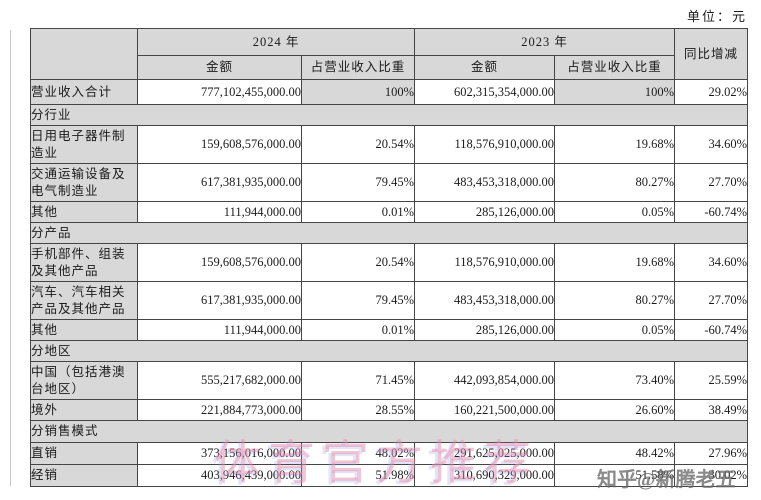  What do you see at coordinates (84, 92) in the screenshot?
I see `row-label: 营业收入合计` at bounding box center [84, 92].